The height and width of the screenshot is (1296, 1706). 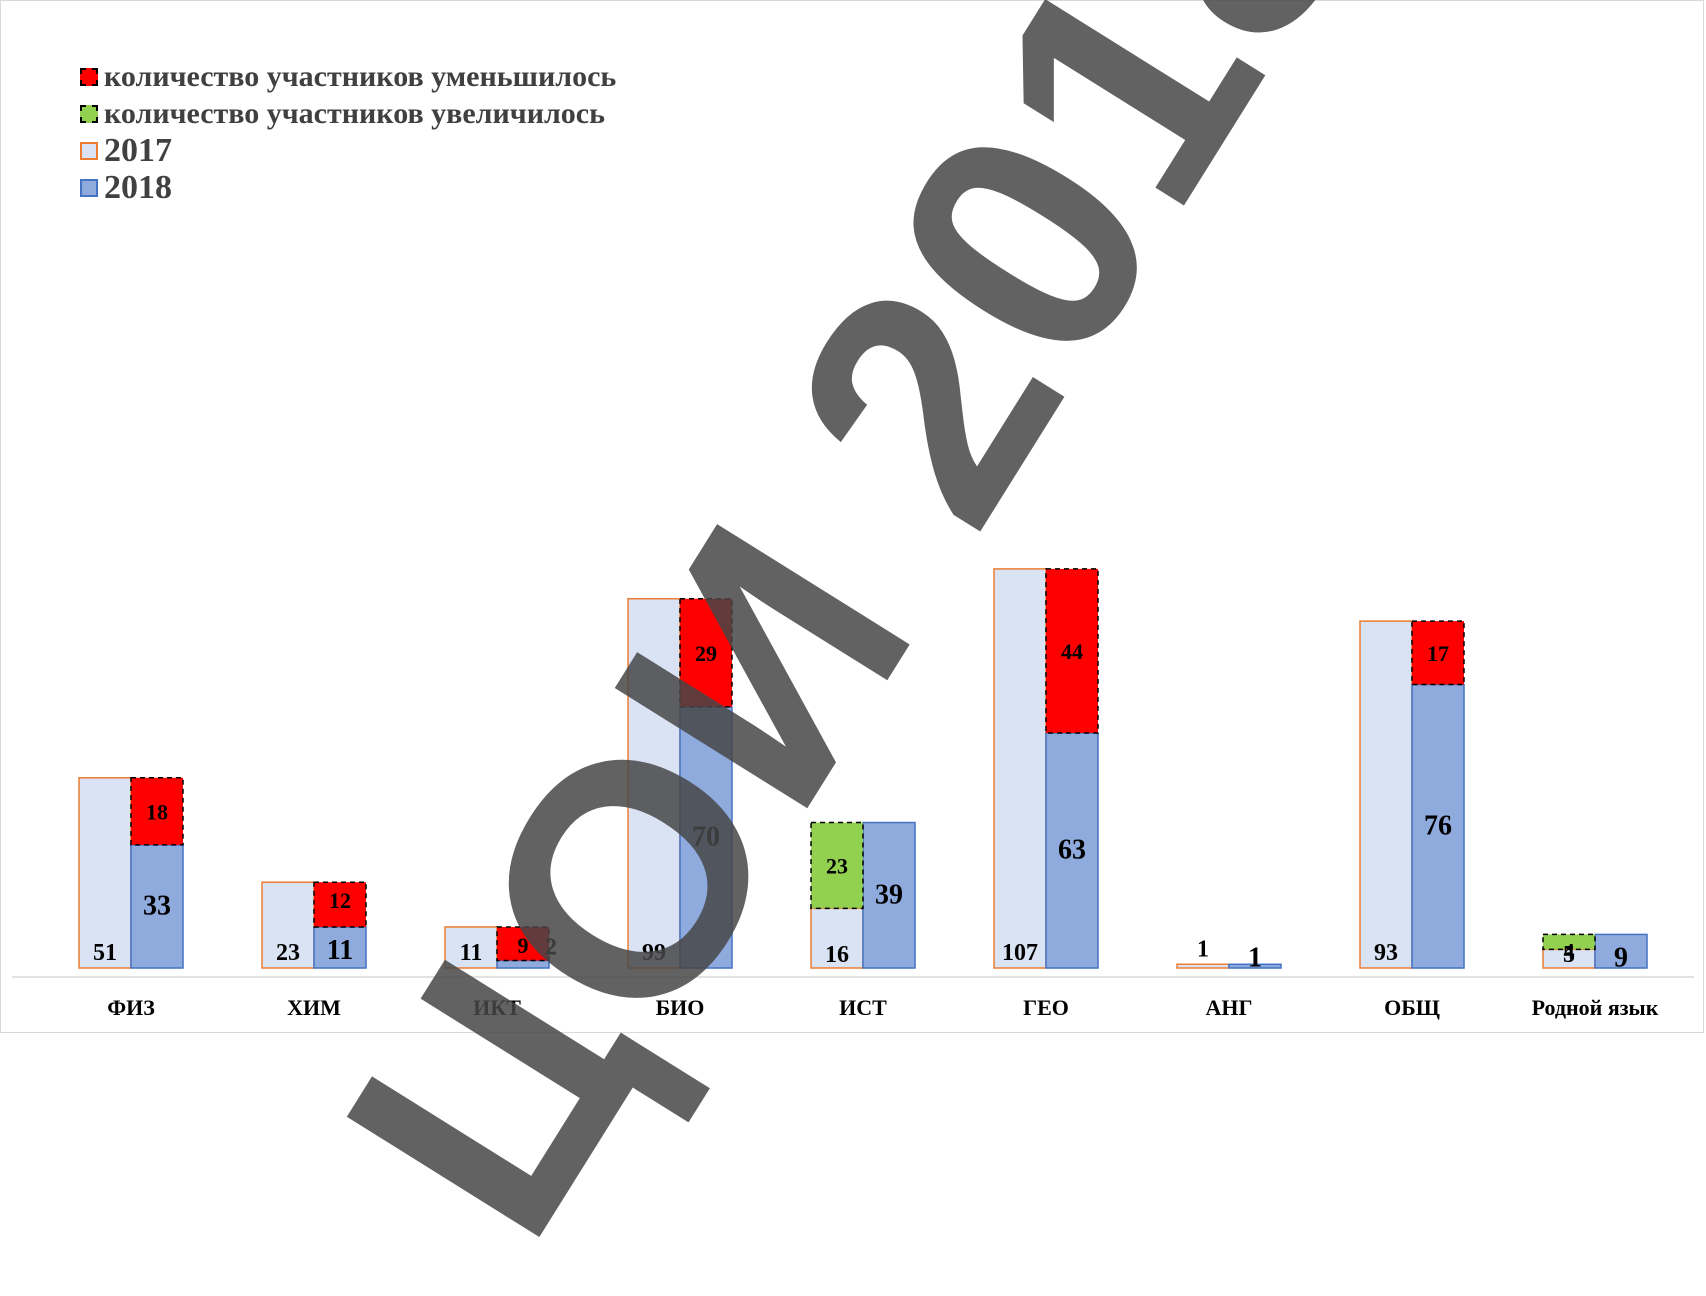 What do you see at coordinates (1595, 1007) in the screenshot?
I see `category-label: Родной язык` at bounding box center [1595, 1007].